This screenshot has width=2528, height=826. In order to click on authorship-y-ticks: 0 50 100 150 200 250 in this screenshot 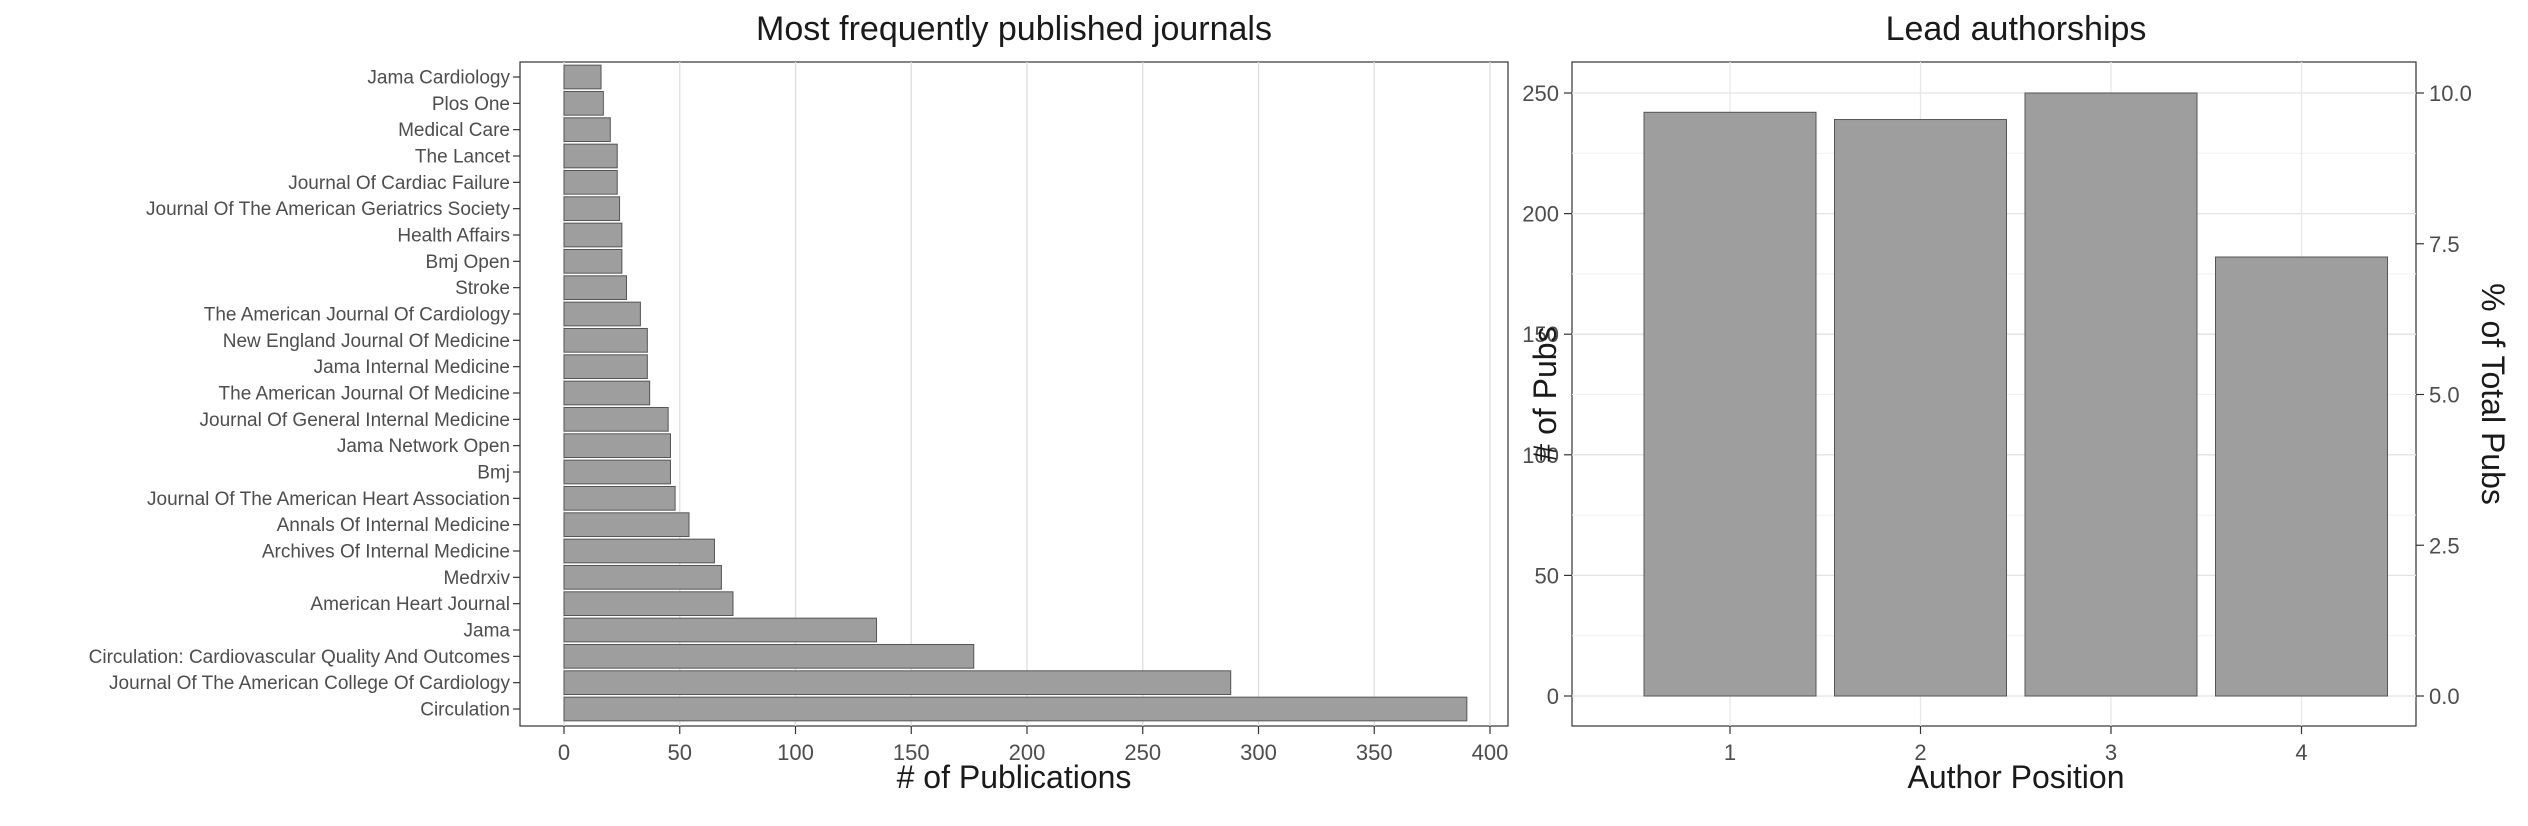, I will do `click(1547, 395)`.